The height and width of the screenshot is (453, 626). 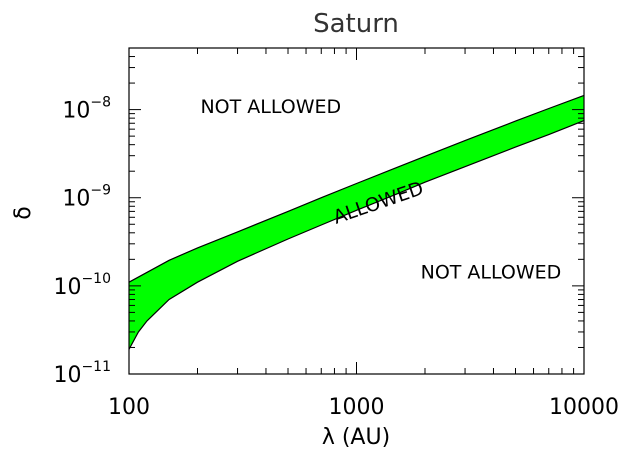 I want to click on x-tick-label: 1000, so click(x=357, y=407).